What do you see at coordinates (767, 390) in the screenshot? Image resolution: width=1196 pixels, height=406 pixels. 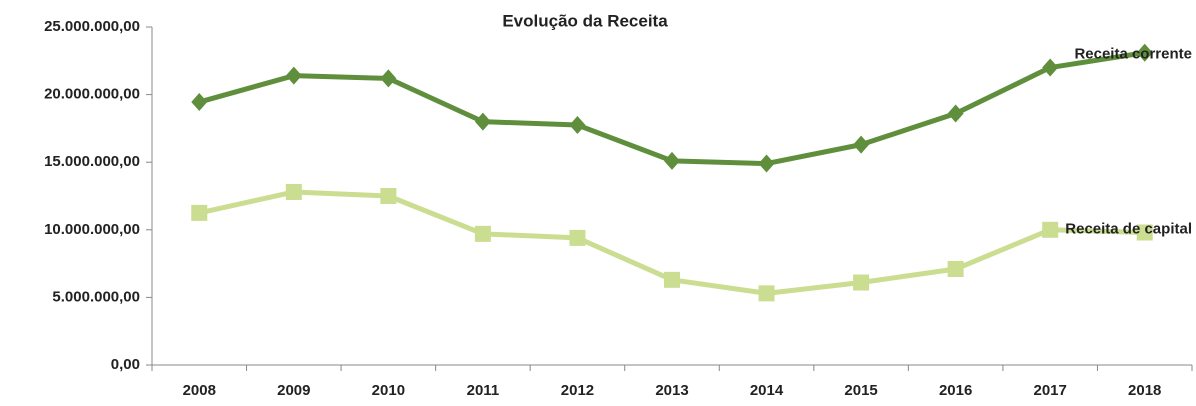 I see `x-tick-label: 2014` at bounding box center [767, 390].